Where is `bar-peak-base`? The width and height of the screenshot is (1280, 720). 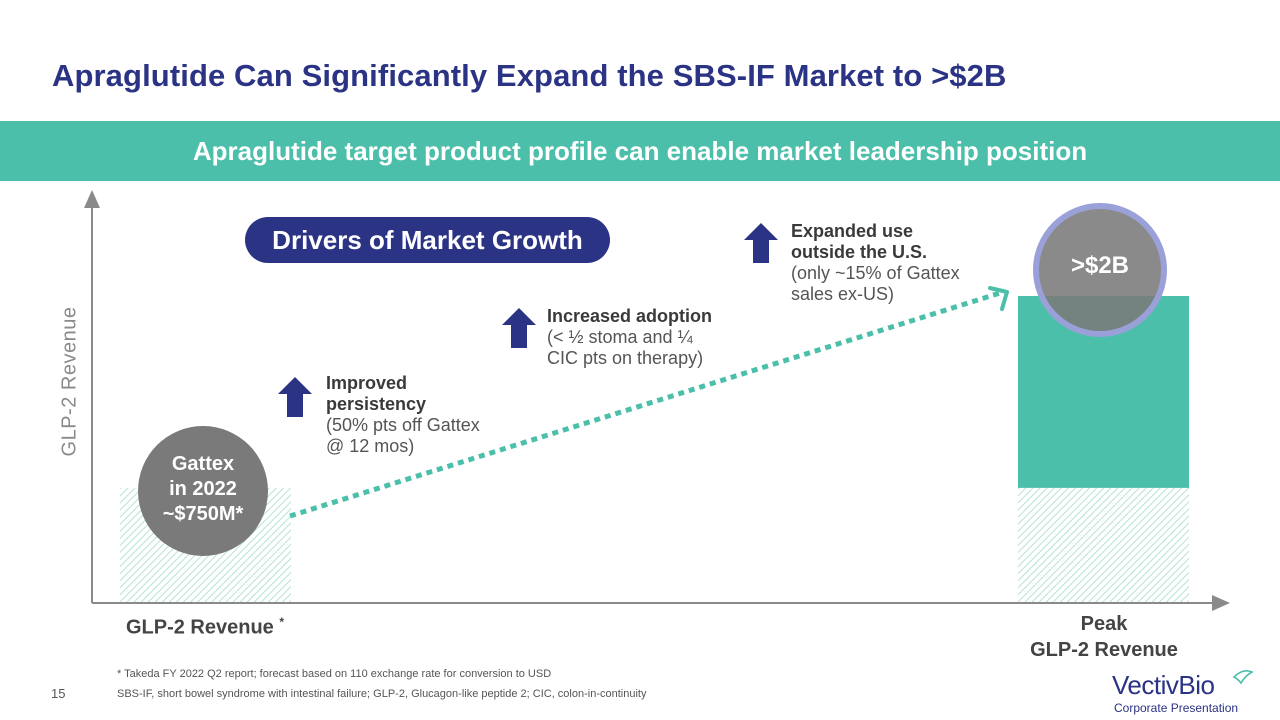 bar-peak-base is located at coordinates (1103, 545).